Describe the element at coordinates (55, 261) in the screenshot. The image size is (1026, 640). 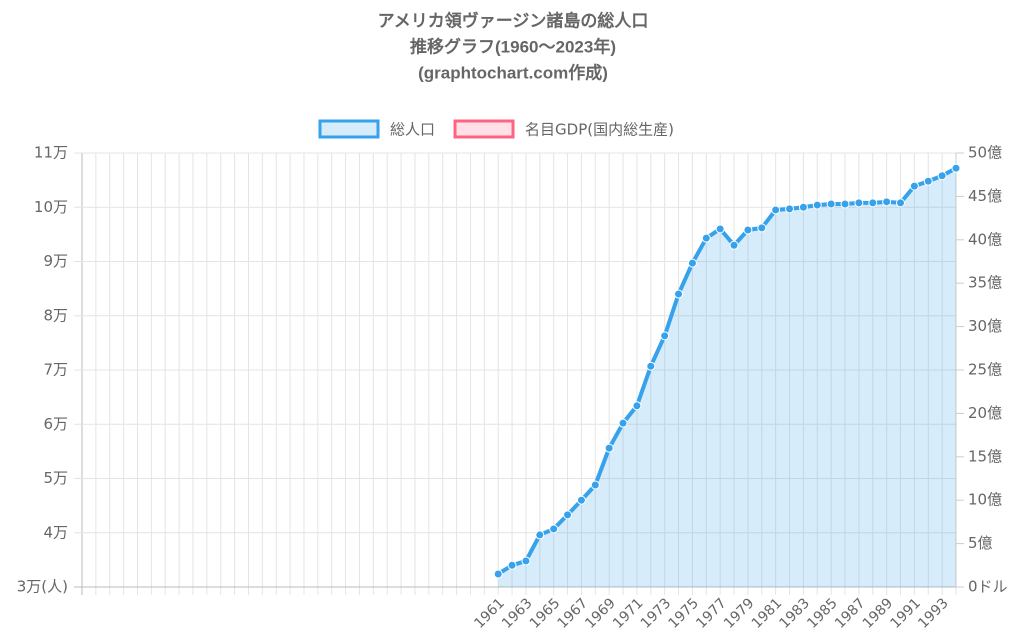
I see `y-tick-label: 9万` at that location.